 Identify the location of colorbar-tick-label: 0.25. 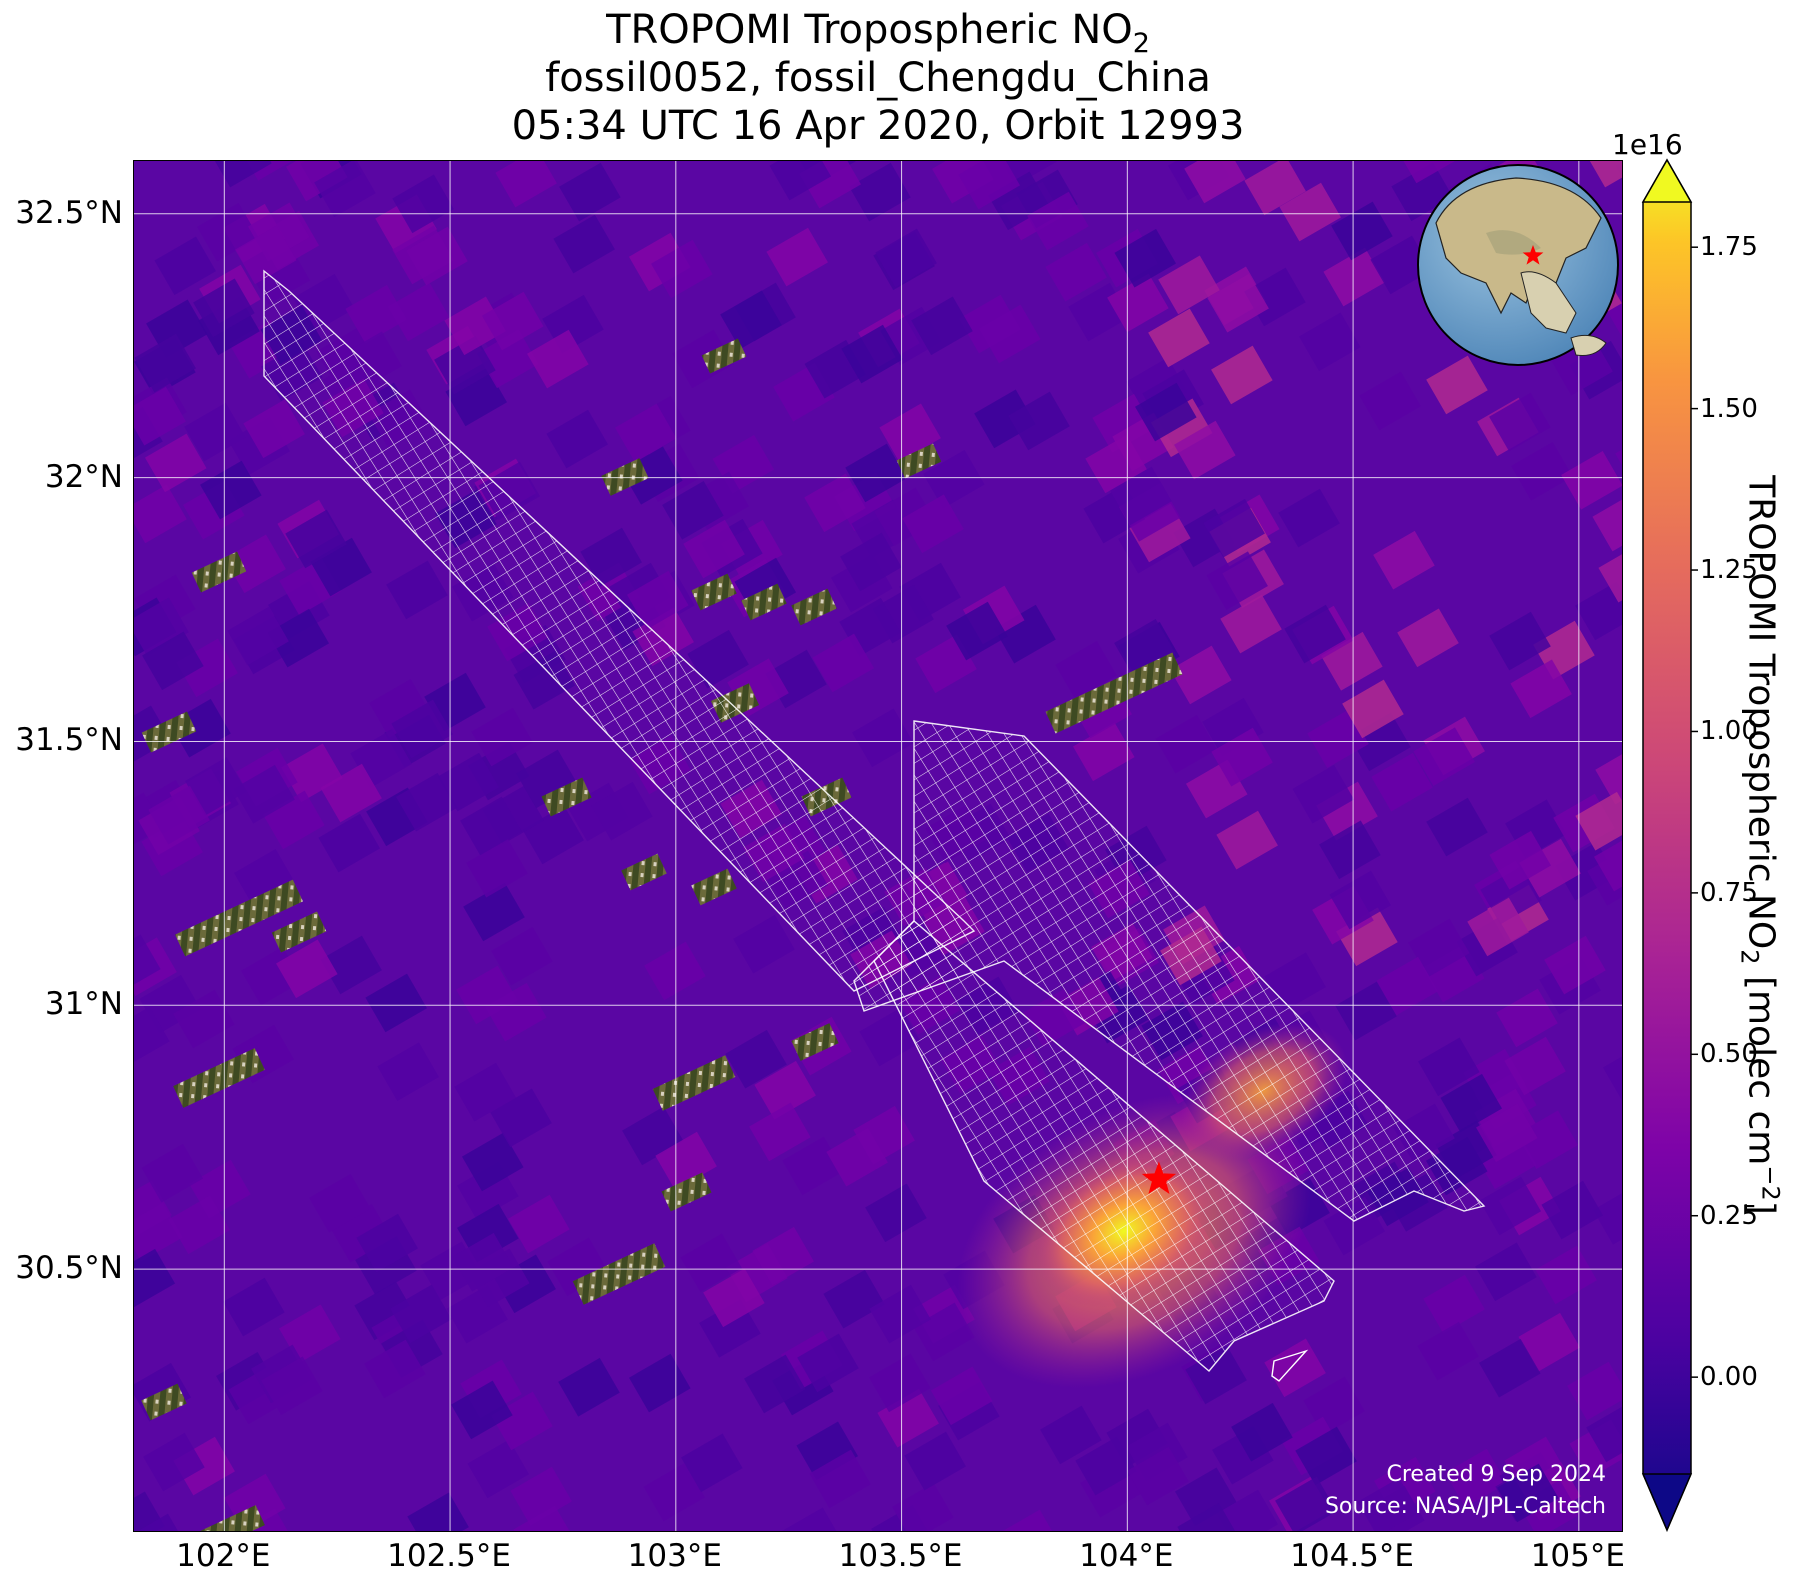
(1729, 1215).